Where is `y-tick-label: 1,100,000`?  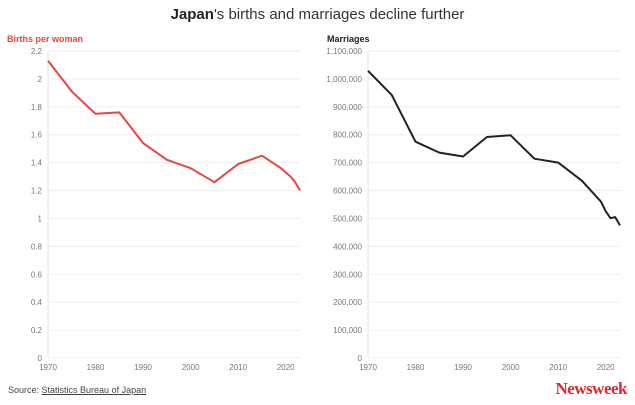
y-tick-label: 1,100,000 is located at coordinates (344, 51).